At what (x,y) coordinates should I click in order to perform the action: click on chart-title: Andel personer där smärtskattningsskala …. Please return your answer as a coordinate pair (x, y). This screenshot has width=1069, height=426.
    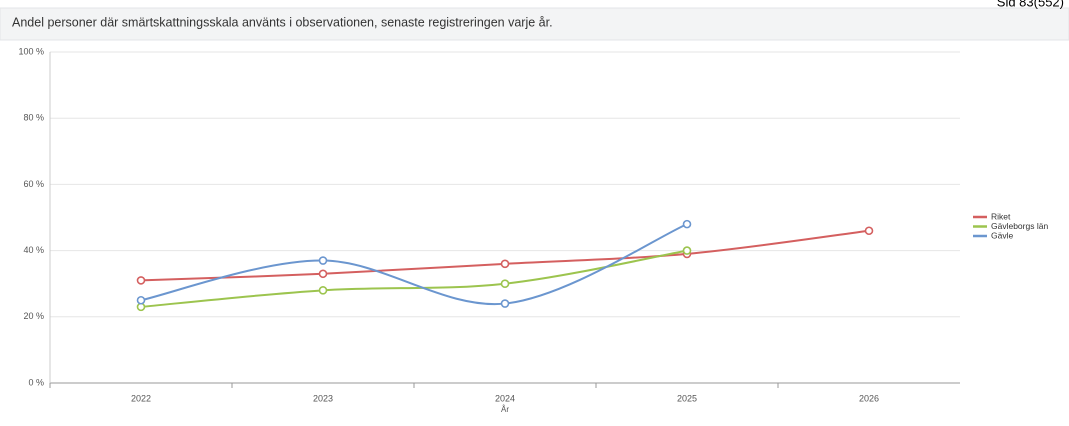
    Looking at the image, I should click on (282, 22).